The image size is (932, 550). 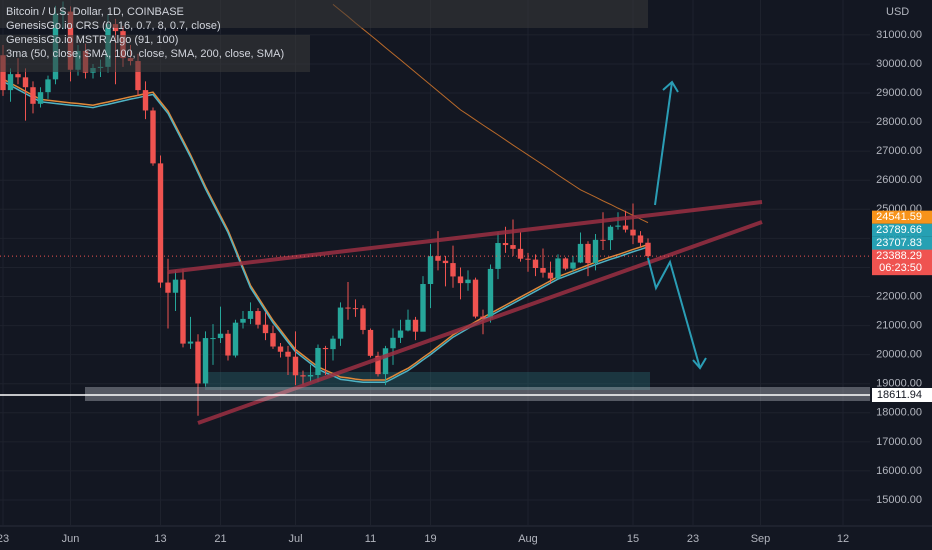 I want to click on trend-line, so click(x=465, y=237).